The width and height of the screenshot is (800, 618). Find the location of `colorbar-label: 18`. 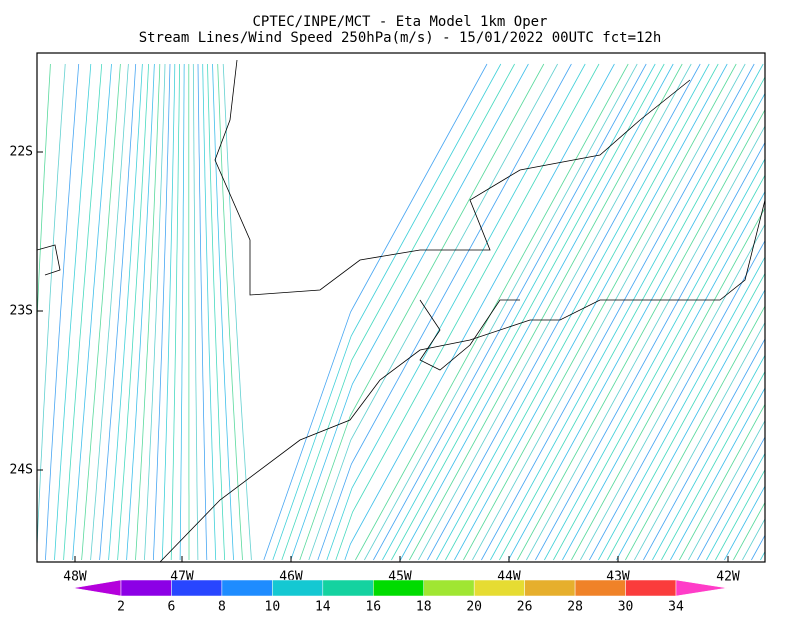

colorbar-label: 18 is located at coordinates (424, 607).